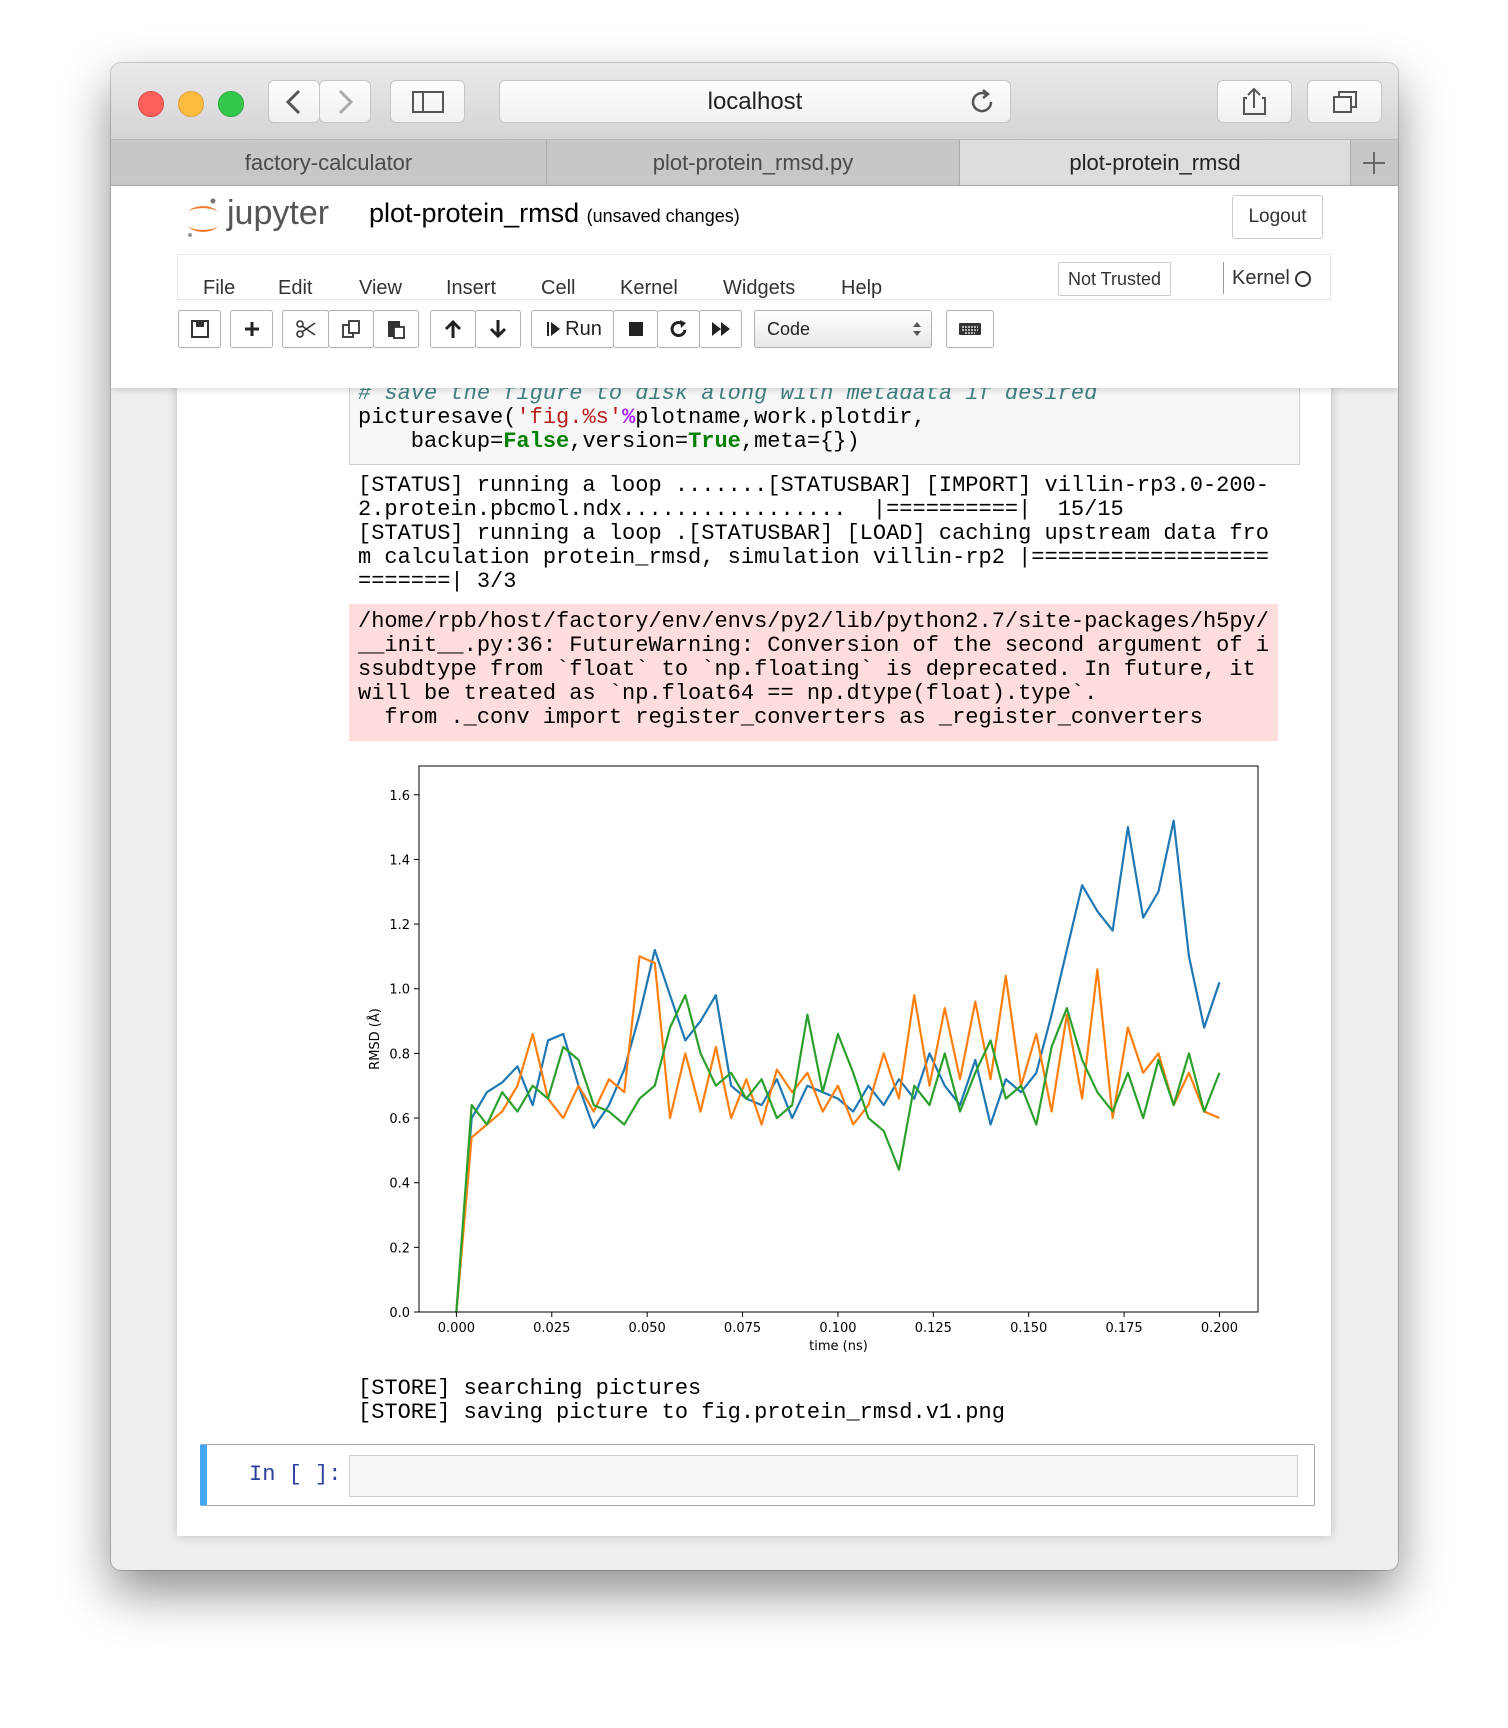 The height and width of the screenshot is (1728, 1508). Describe the element at coordinates (399, 990) in the screenshot. I see `y-tick-label: 1.0` at that location.